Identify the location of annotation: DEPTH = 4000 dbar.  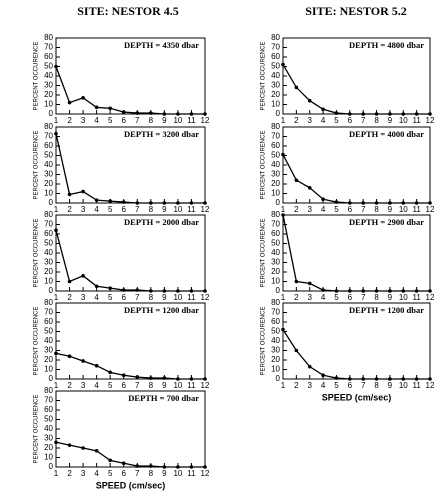
(386, 134).